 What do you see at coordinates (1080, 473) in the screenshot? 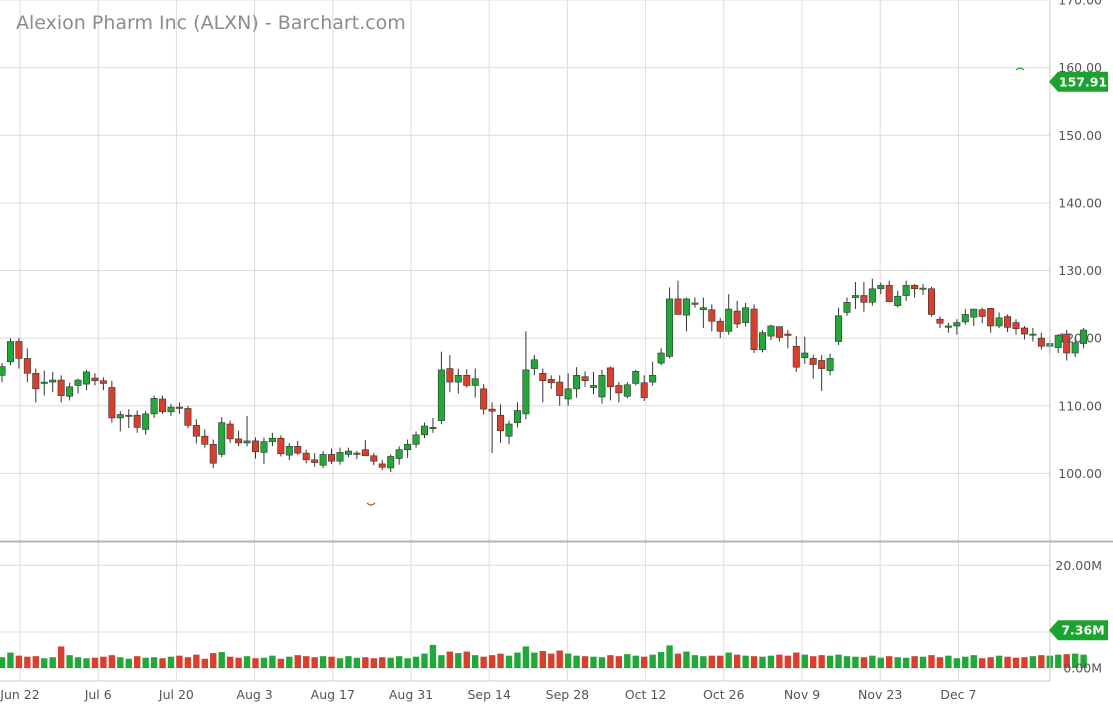
I see `price-tick-label: 100.00` at bounding box center [1080, 473].